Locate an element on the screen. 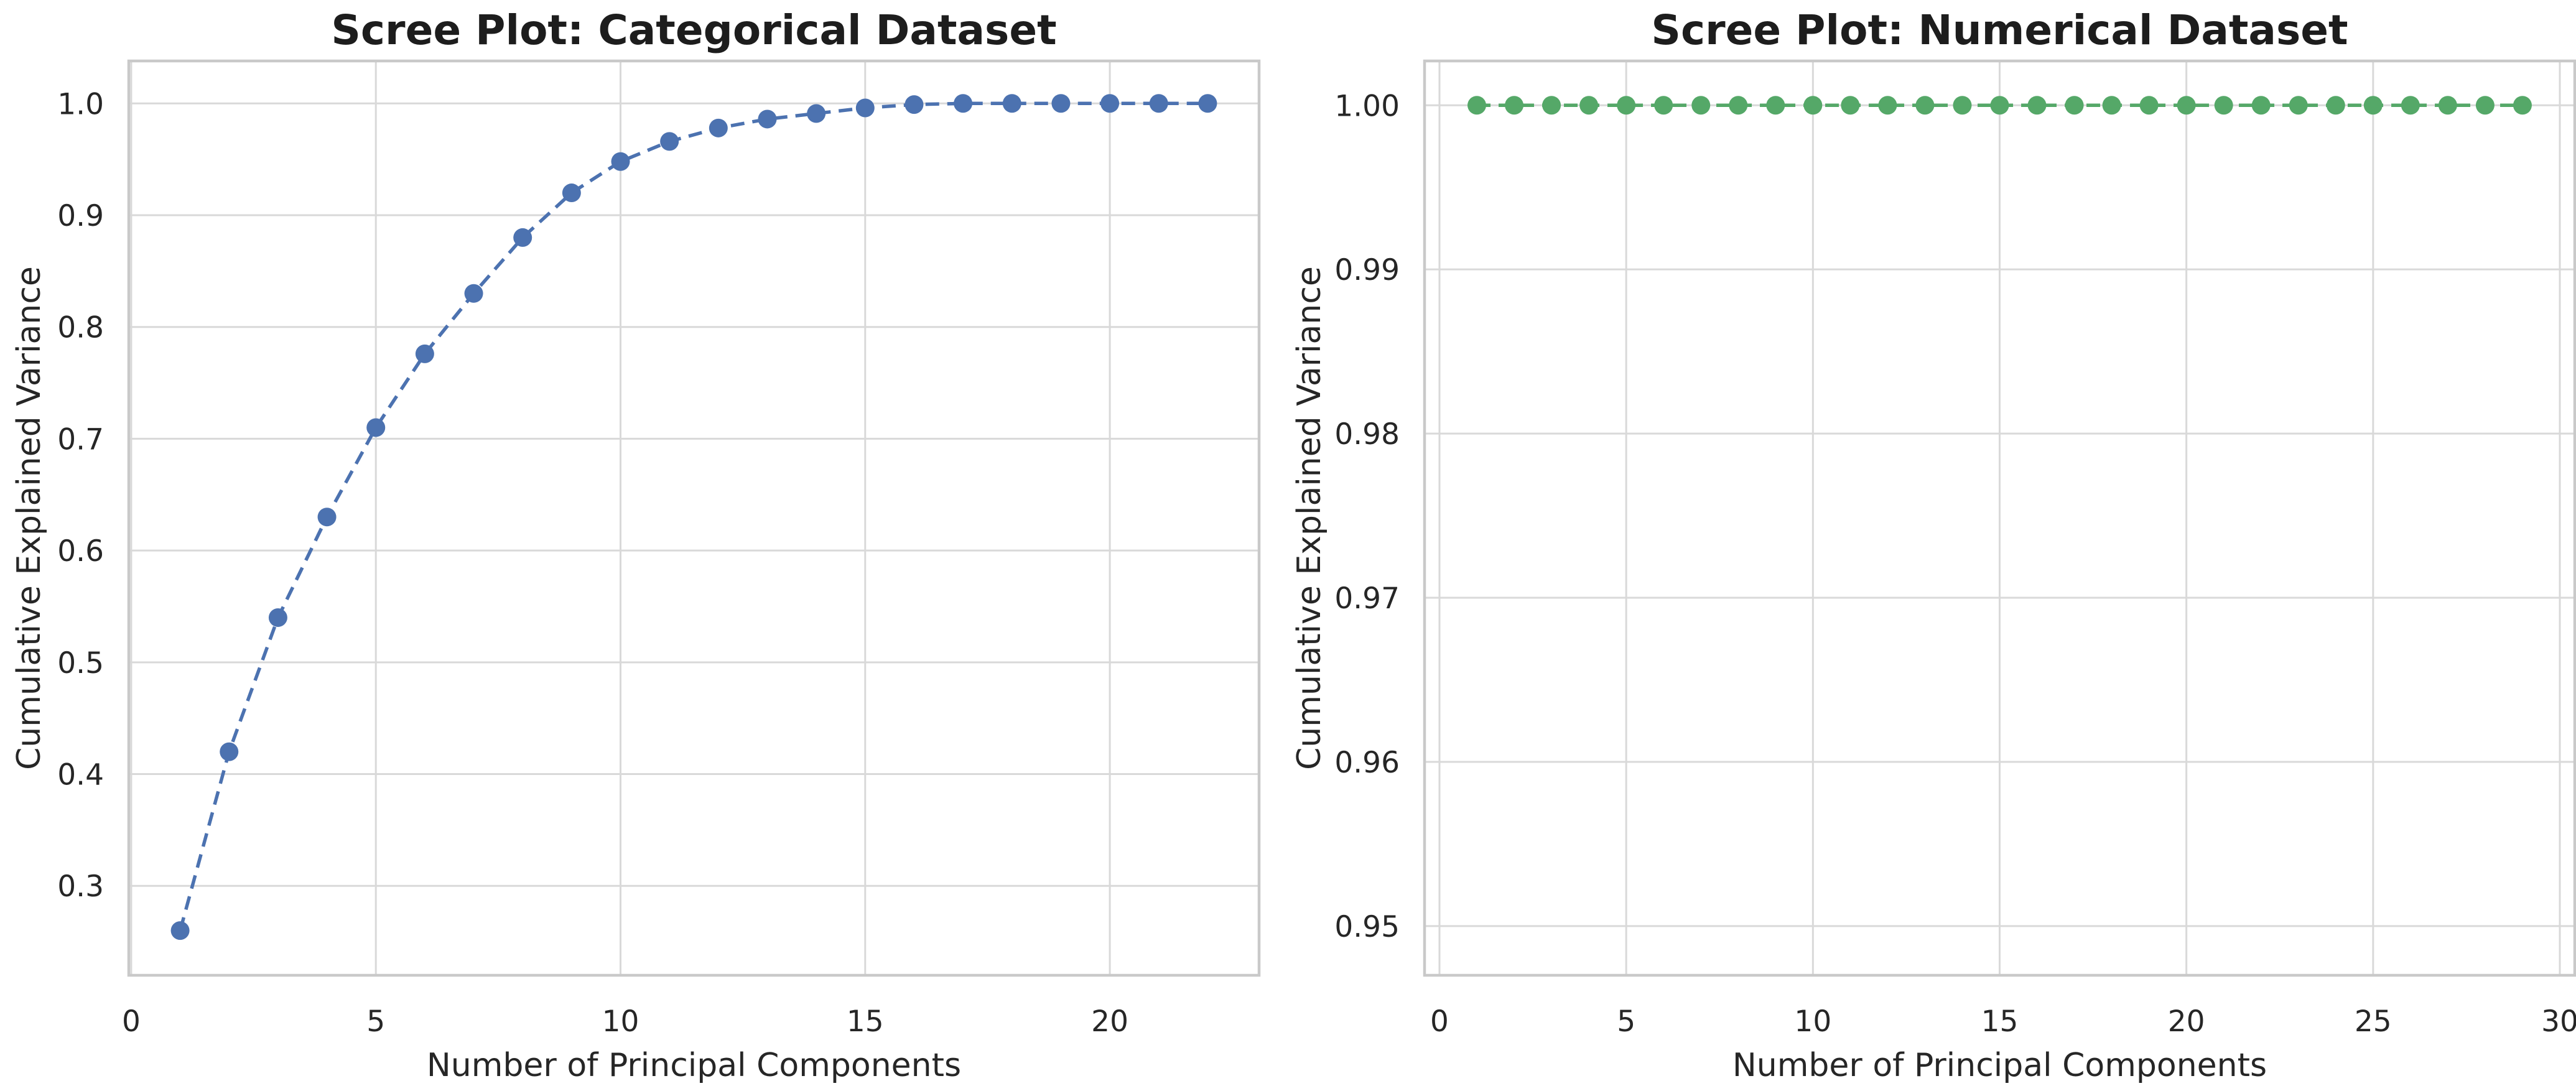 This screenshot has width=2576, height=1086. y-tick-label: 0.97 is located at coordinates (1367, 599).